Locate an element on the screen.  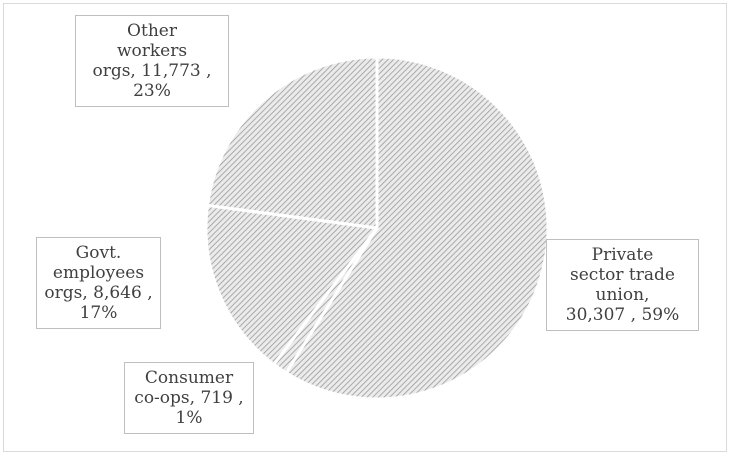
data-label-private-sector-trade-union: Private sector trade union, 30,307 , 59% is located at coordinates (622, 285).